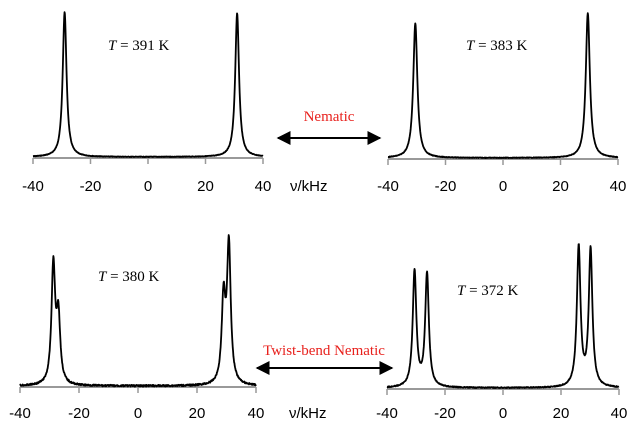 The image size is (631, 429). Describe the element at coordinates (308, 413) in the screenshot. I see `x-axis-label-bottom: ν/kHz` at that location.